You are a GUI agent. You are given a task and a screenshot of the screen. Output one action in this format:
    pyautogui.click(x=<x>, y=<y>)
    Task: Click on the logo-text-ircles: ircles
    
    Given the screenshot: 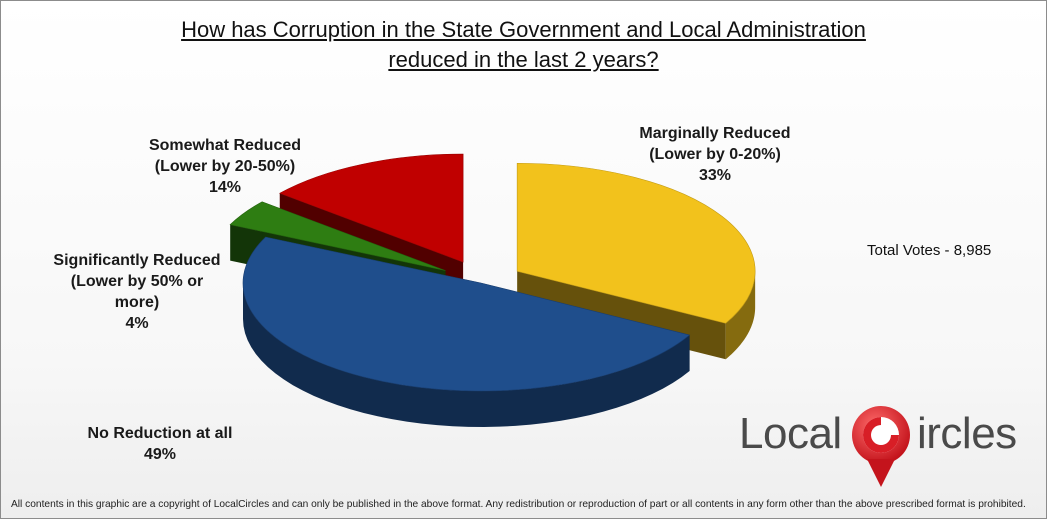 What is the action you would take?
    pyautogui.click(x=967, y=433)
    